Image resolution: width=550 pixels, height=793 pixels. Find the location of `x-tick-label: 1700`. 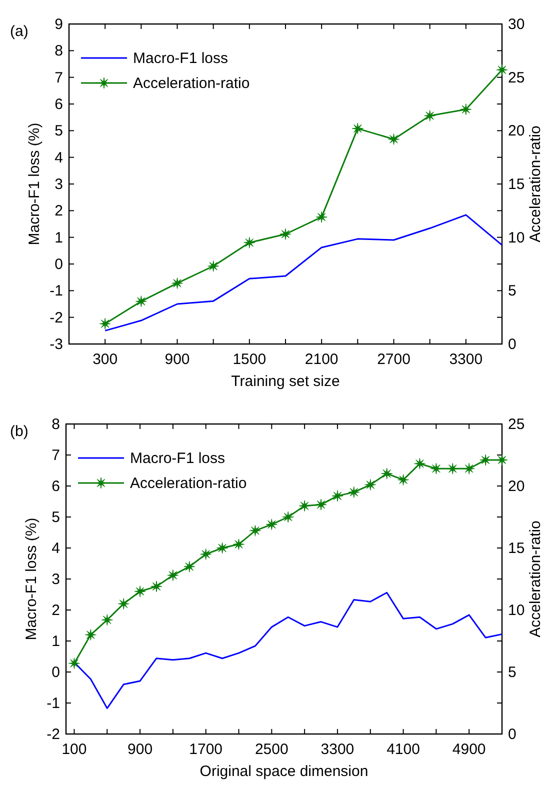

x-tick-label: 1700 is located at coordinates (206, 749).